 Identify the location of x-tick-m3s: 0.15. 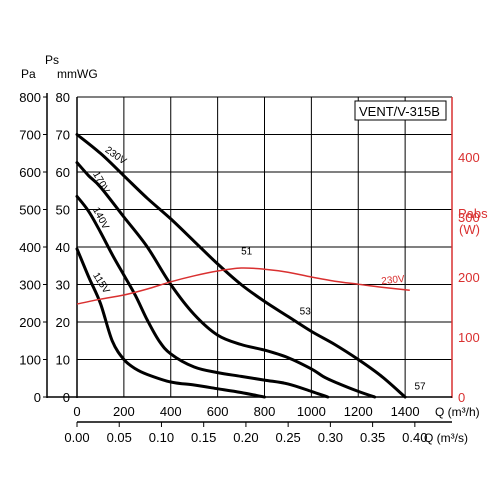
(203, 437).